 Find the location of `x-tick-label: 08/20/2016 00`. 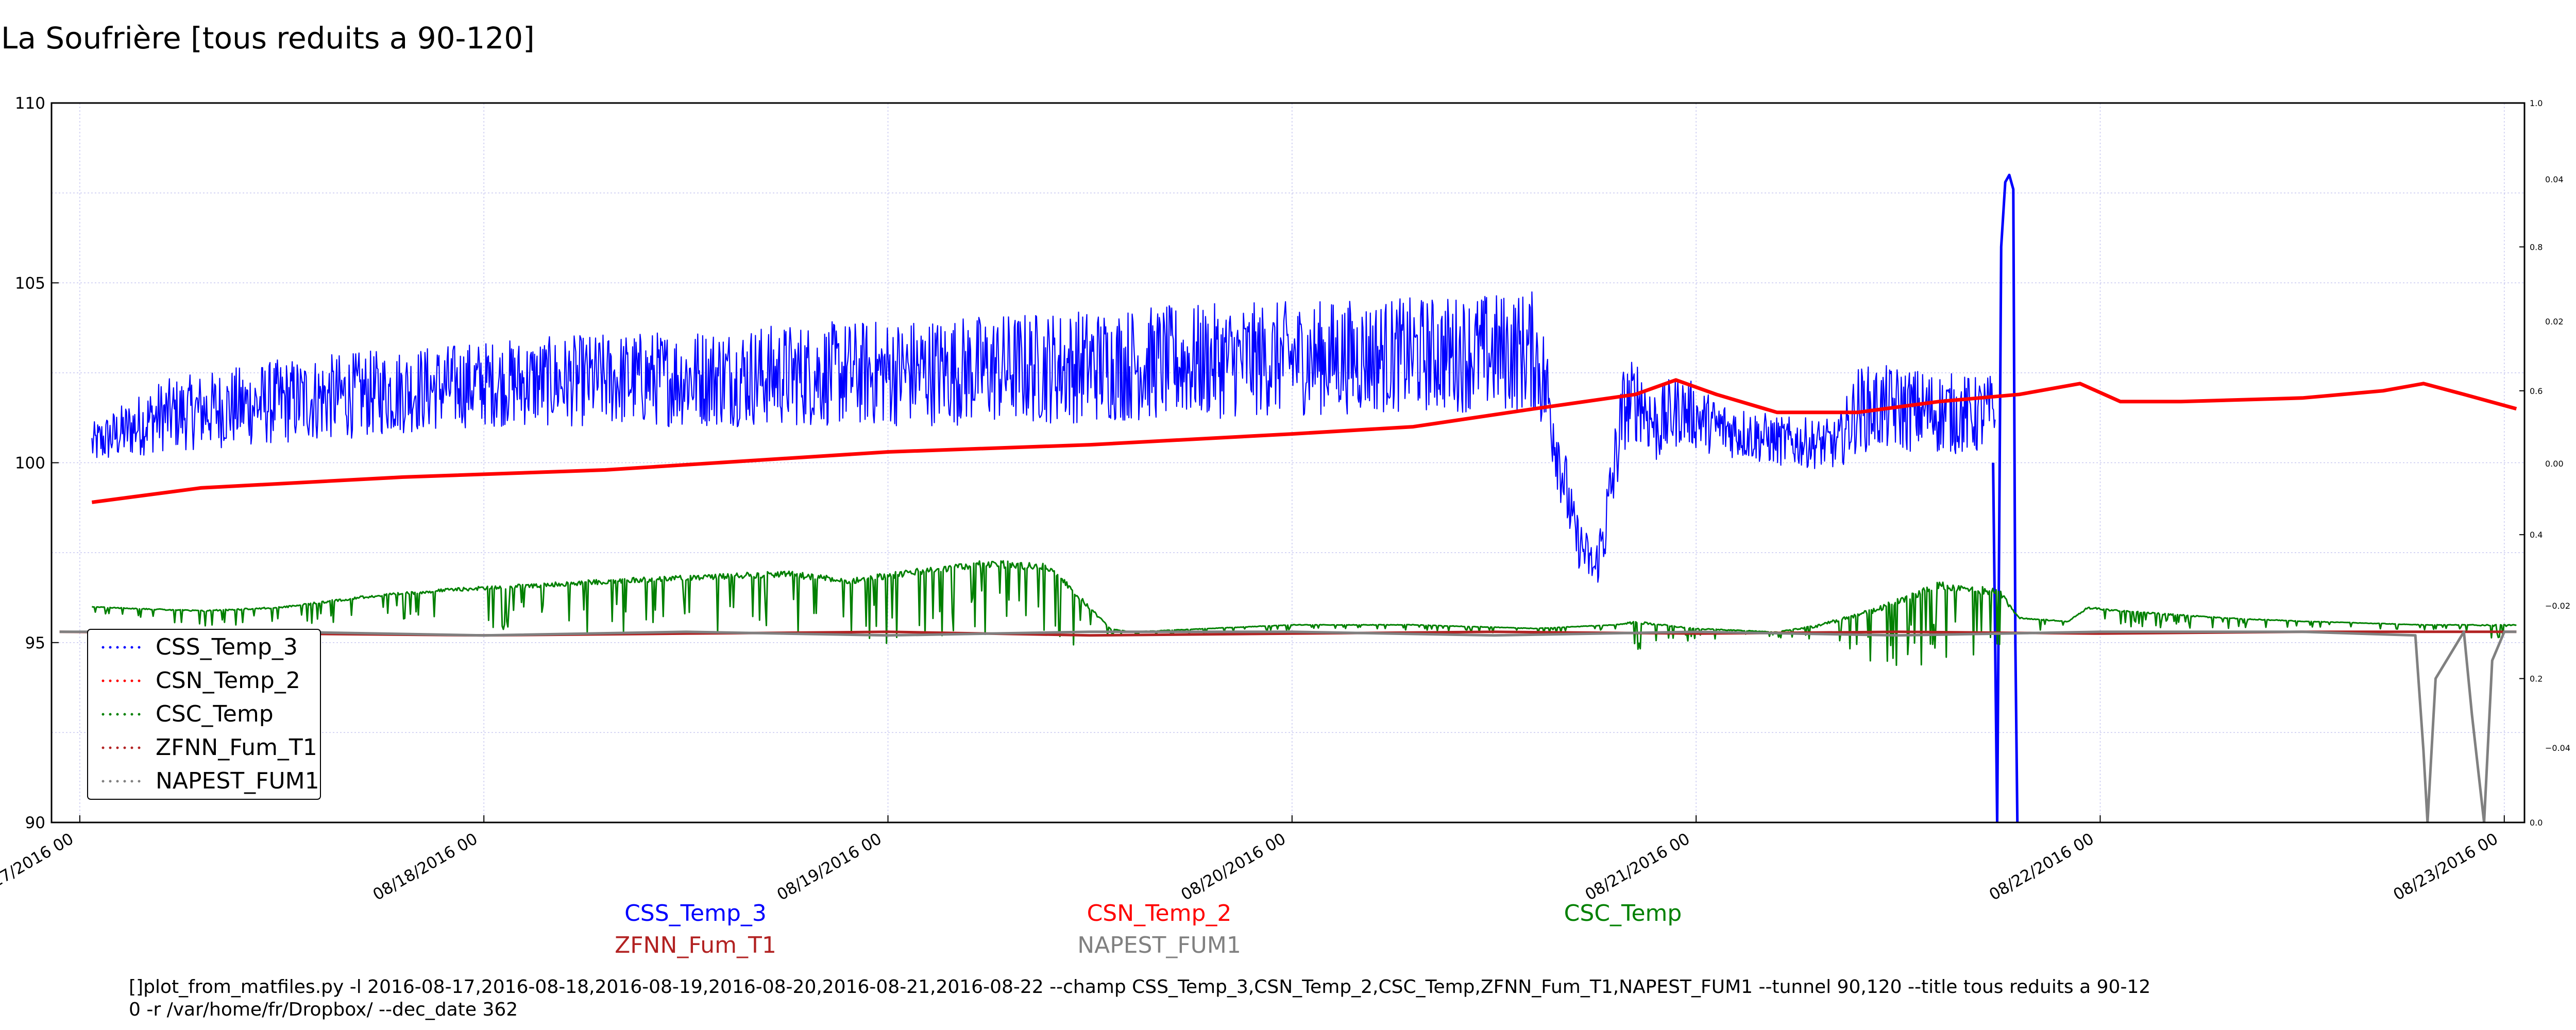

x-tick-label: 08/20/2016 00 is located at coordinates (1233, 867).